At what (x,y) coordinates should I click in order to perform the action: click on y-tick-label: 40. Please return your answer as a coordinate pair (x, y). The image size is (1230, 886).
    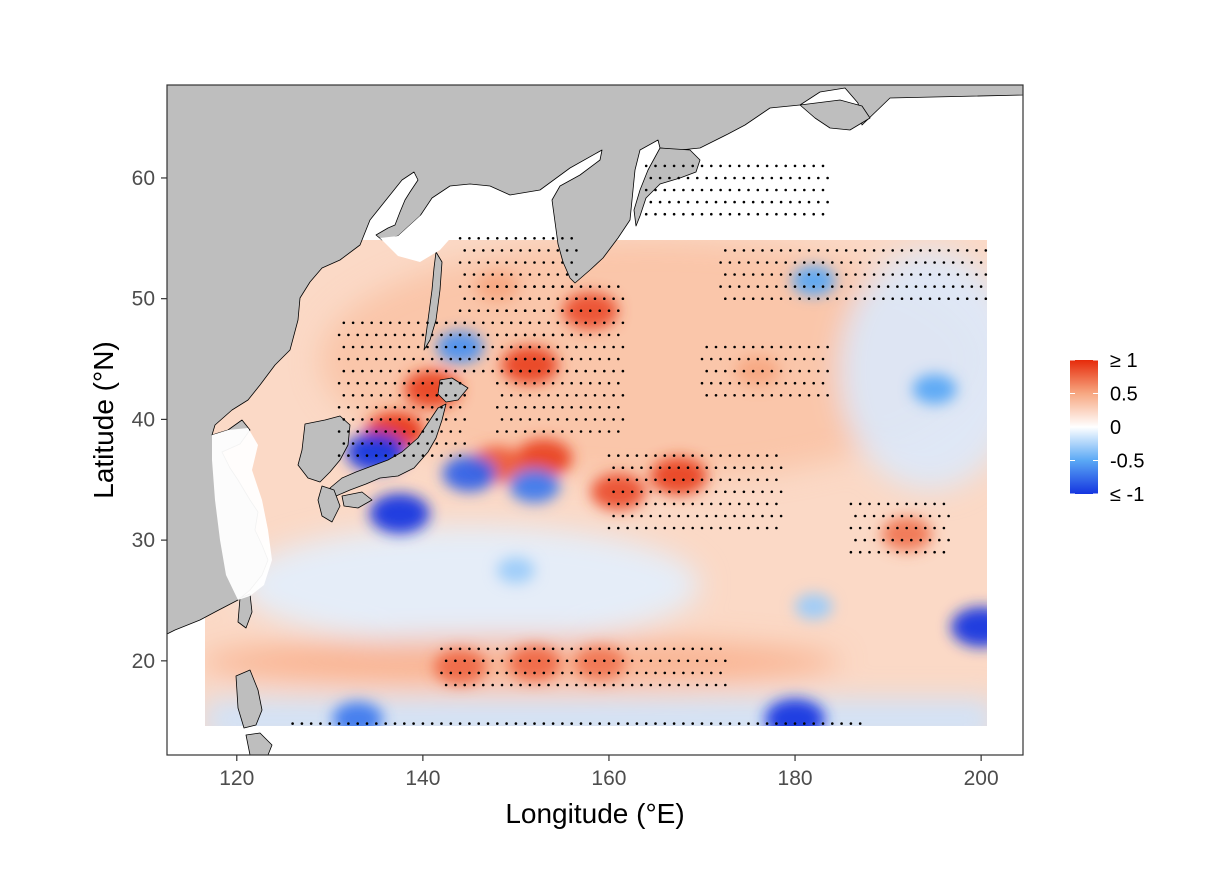
    Looking at the image, I should click on (143, 419).